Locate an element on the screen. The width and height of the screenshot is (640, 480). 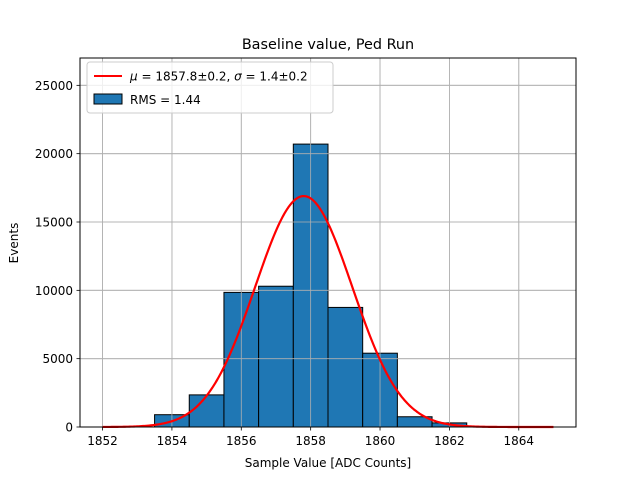
legend-box is located at coordinates (210, 87).